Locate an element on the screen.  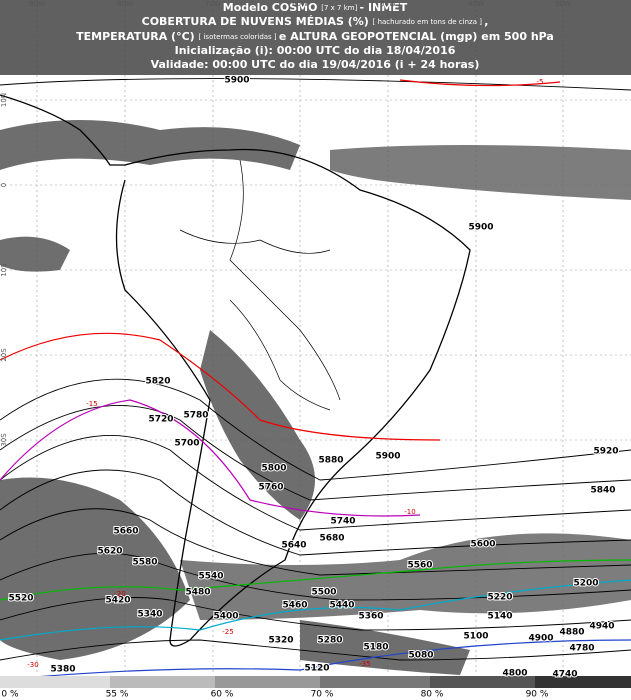
contour-label: 5400 is located at coordinates (225, 617).